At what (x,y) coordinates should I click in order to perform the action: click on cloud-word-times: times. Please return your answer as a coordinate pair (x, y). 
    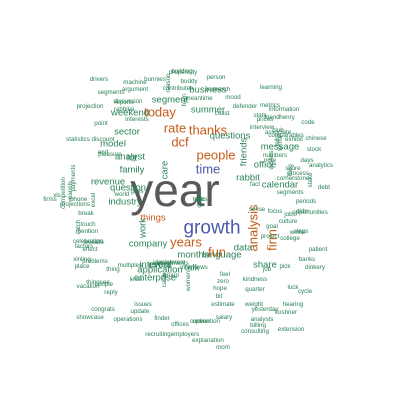
    Looking at the image, I should click on (200, 199).